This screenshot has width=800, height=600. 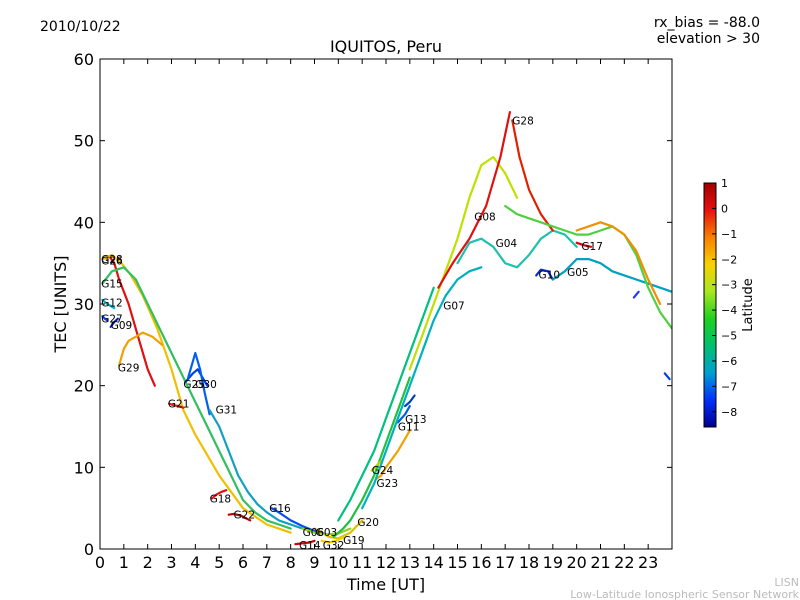 I want to click on series-line-g21, so click(x=176, y=405).